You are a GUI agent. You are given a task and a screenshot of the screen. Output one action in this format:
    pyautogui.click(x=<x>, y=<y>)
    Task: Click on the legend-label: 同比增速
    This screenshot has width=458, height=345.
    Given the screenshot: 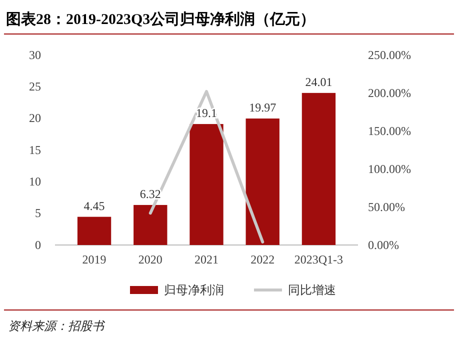 What is the action you would take?
    pyautogui.click(x=312, y=290)
    